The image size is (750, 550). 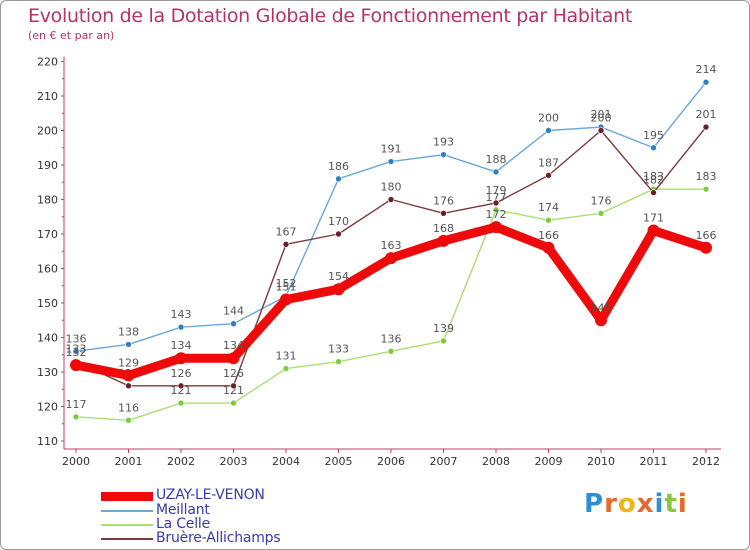 What do you see at coordinates (47, 165) in the screenshot?
I see `y-tick-label: 190` at bounding box center [47, 165].